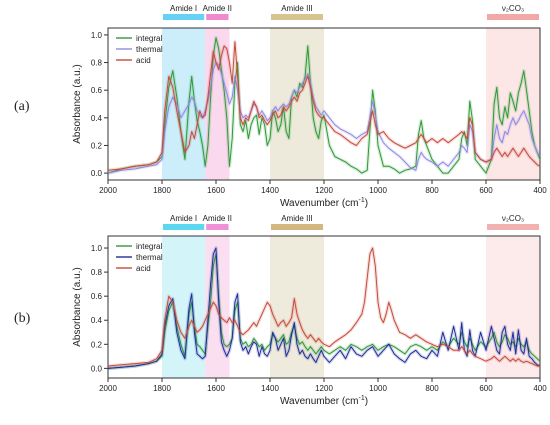 This screenshot has width=550, height=425. What do you see at coordinates (22, 106) in the screenshot?
I see `panel-label: (a)` at bounding box center [22, 106].